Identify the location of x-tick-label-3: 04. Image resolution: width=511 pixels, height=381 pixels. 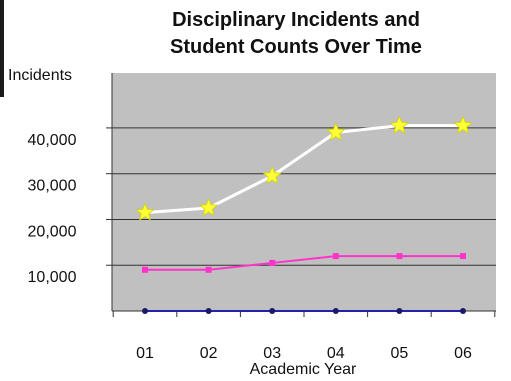
(336, 353).